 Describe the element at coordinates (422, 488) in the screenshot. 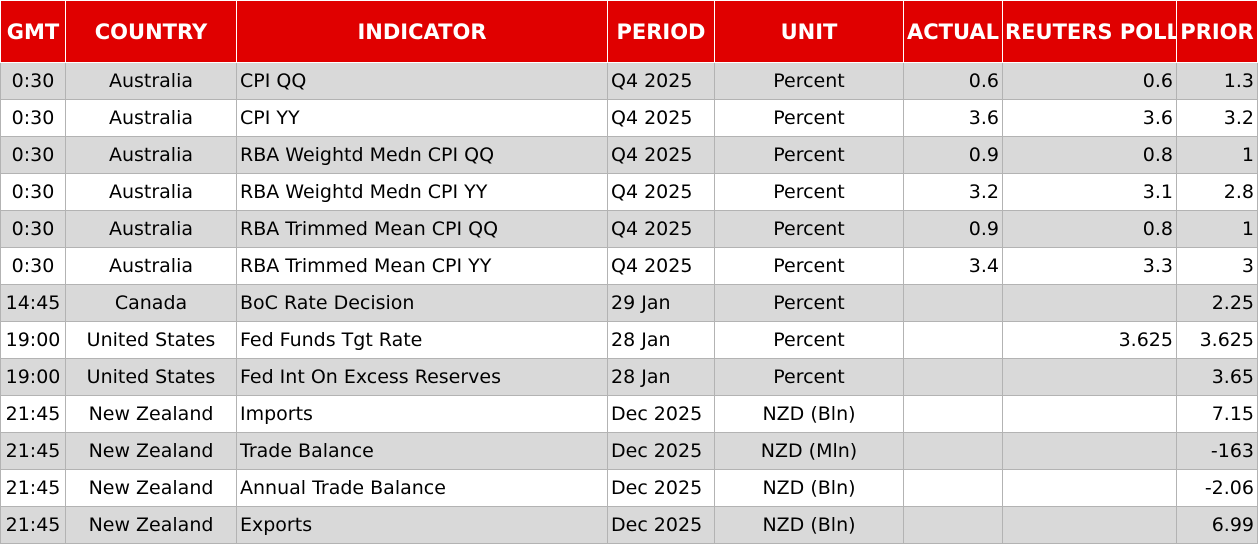

I see `cell-indicator: Annual Trade Balance` at that location.